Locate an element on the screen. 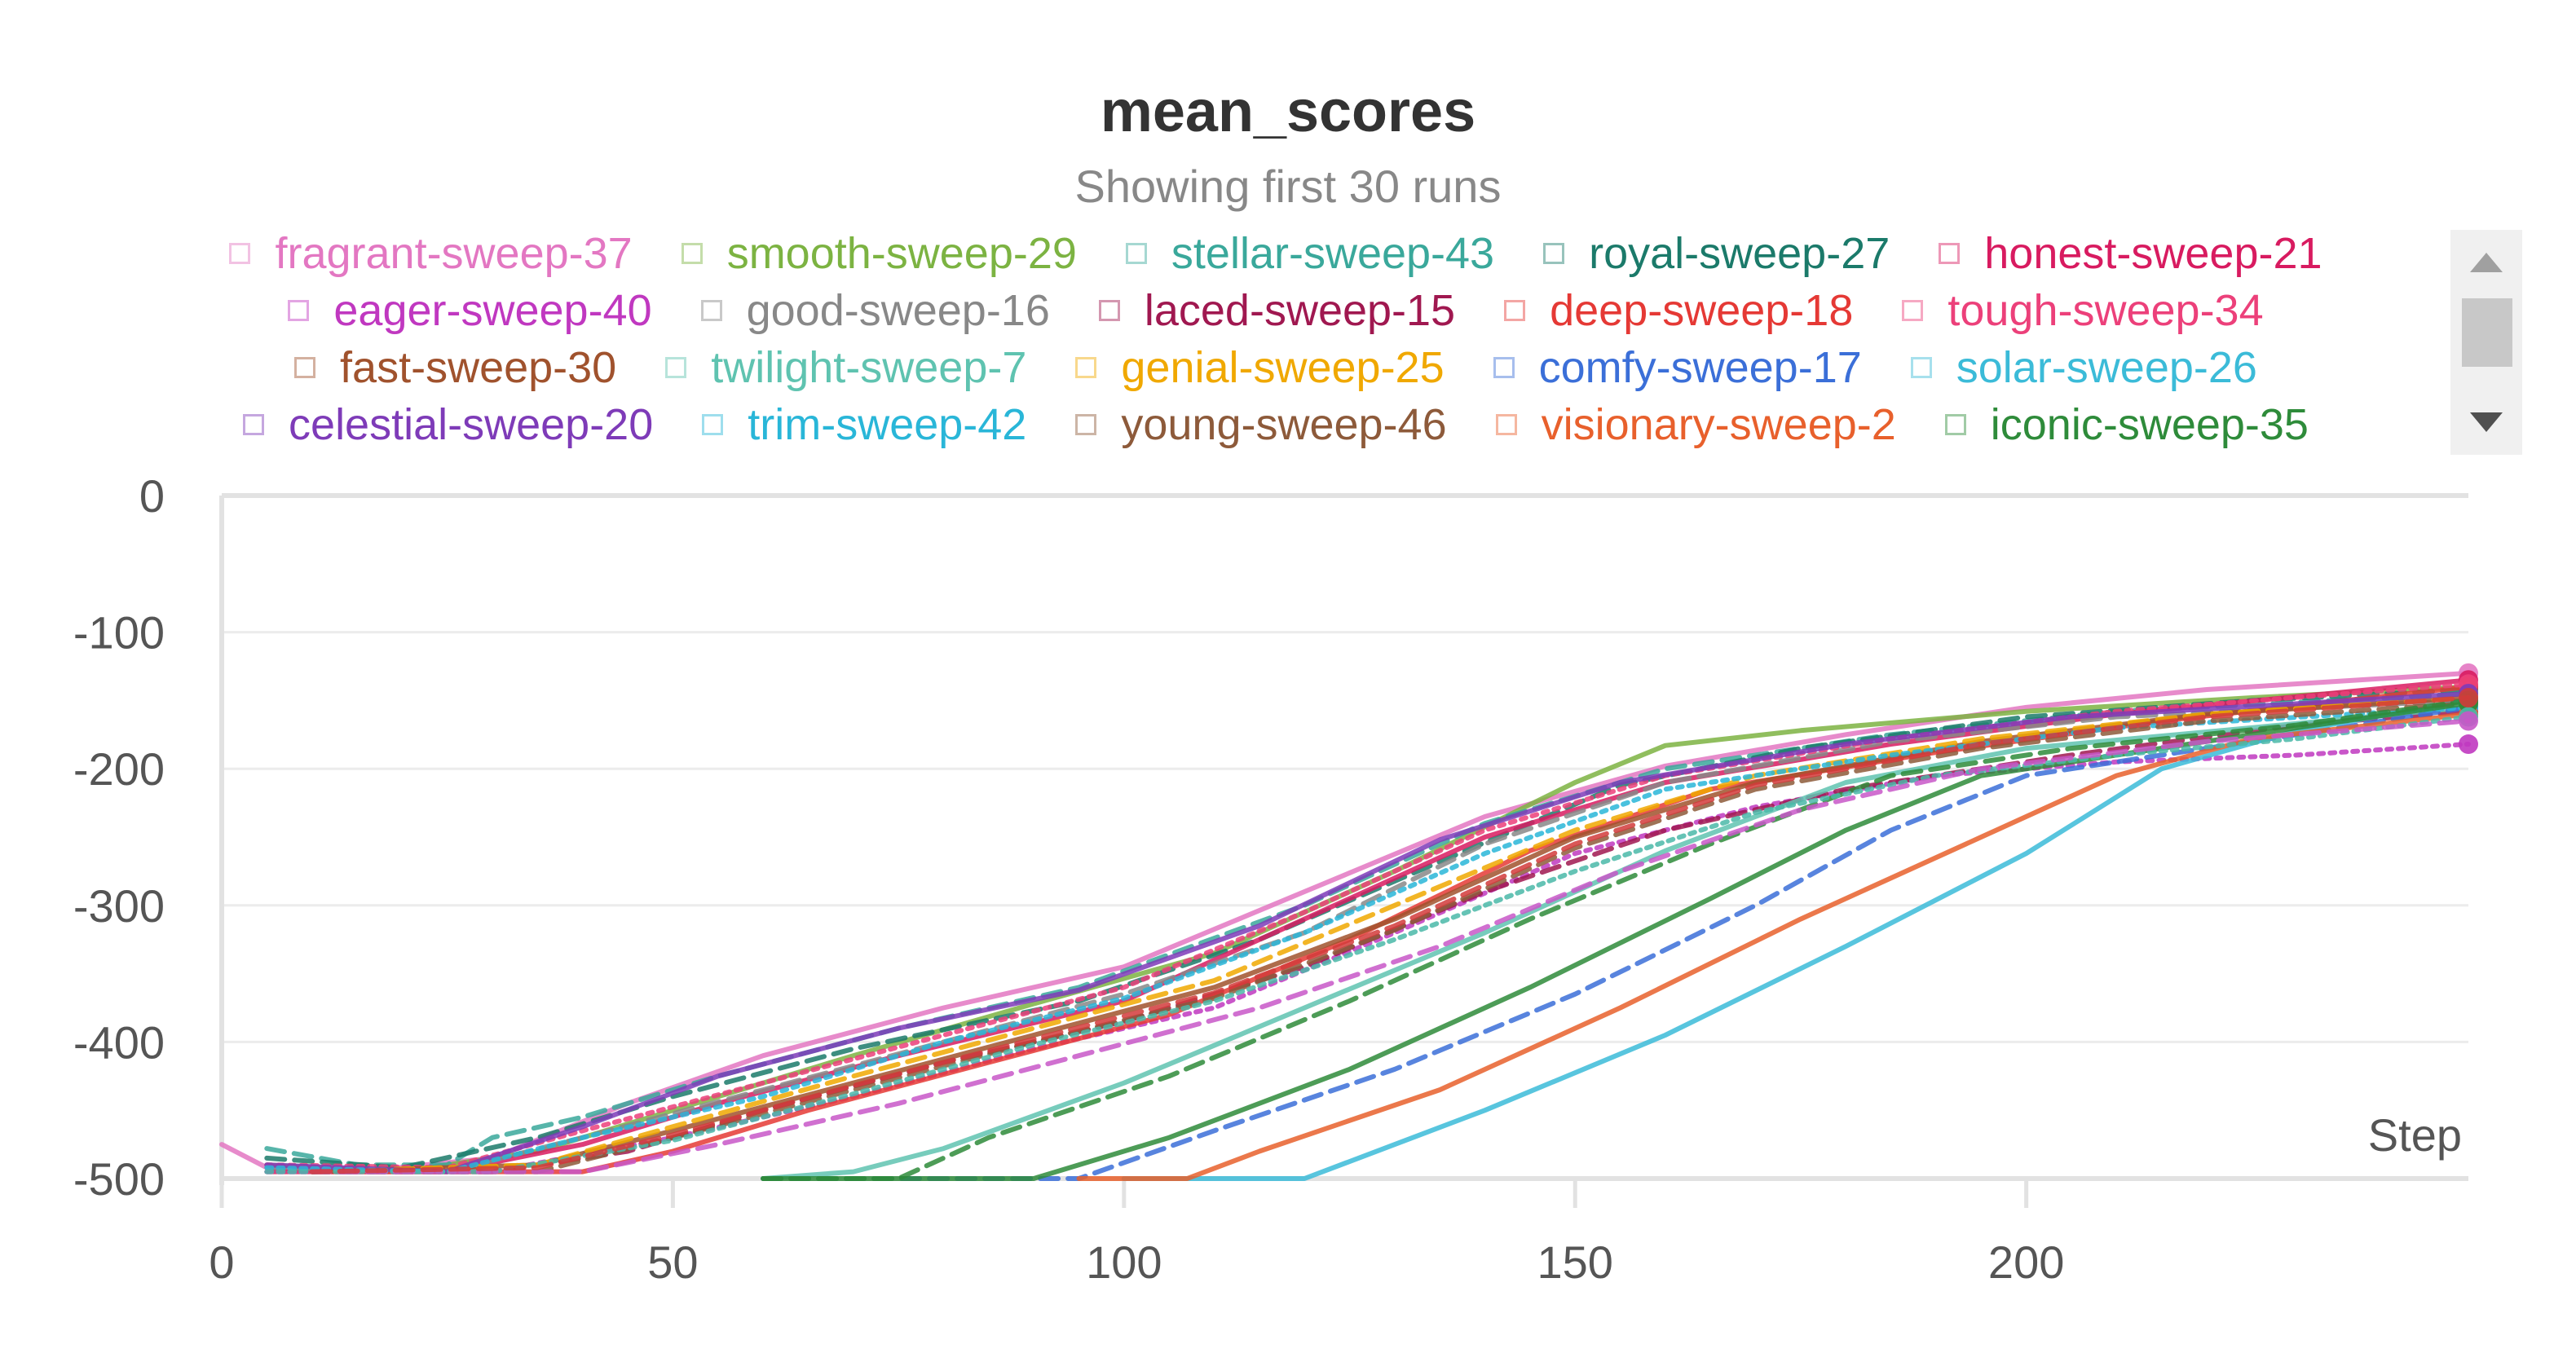  x-tick-label: 50 is located at coordinates (672, 1262).